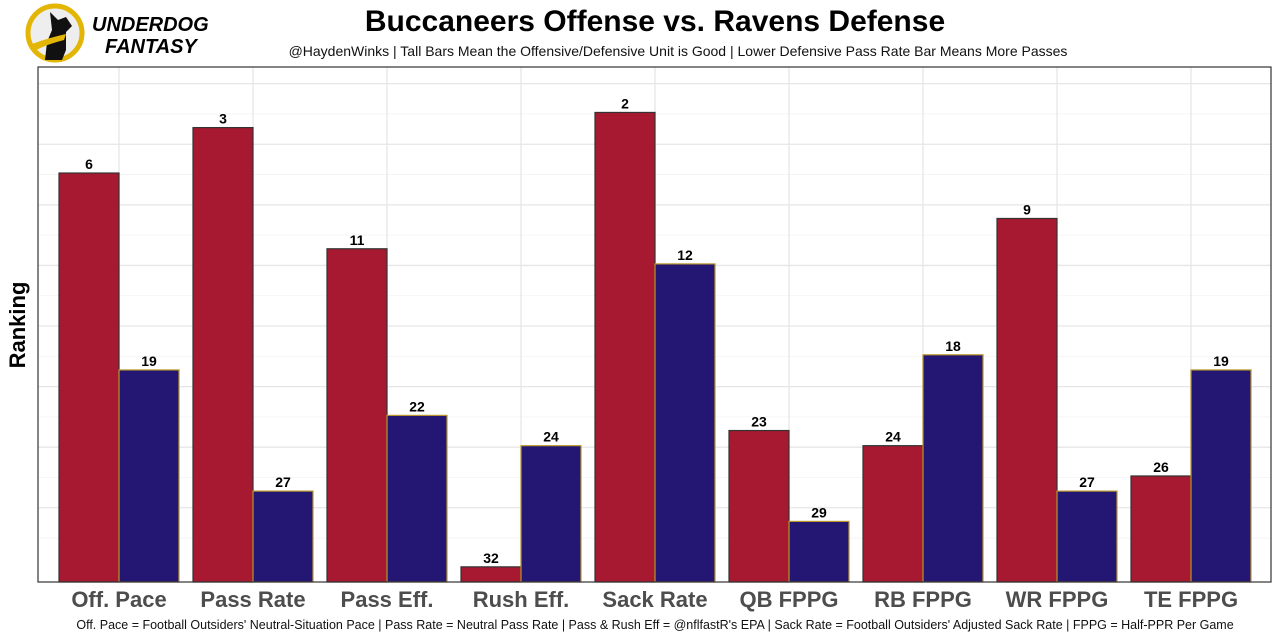  I want to click on data-label: 2, so click(625, 103).